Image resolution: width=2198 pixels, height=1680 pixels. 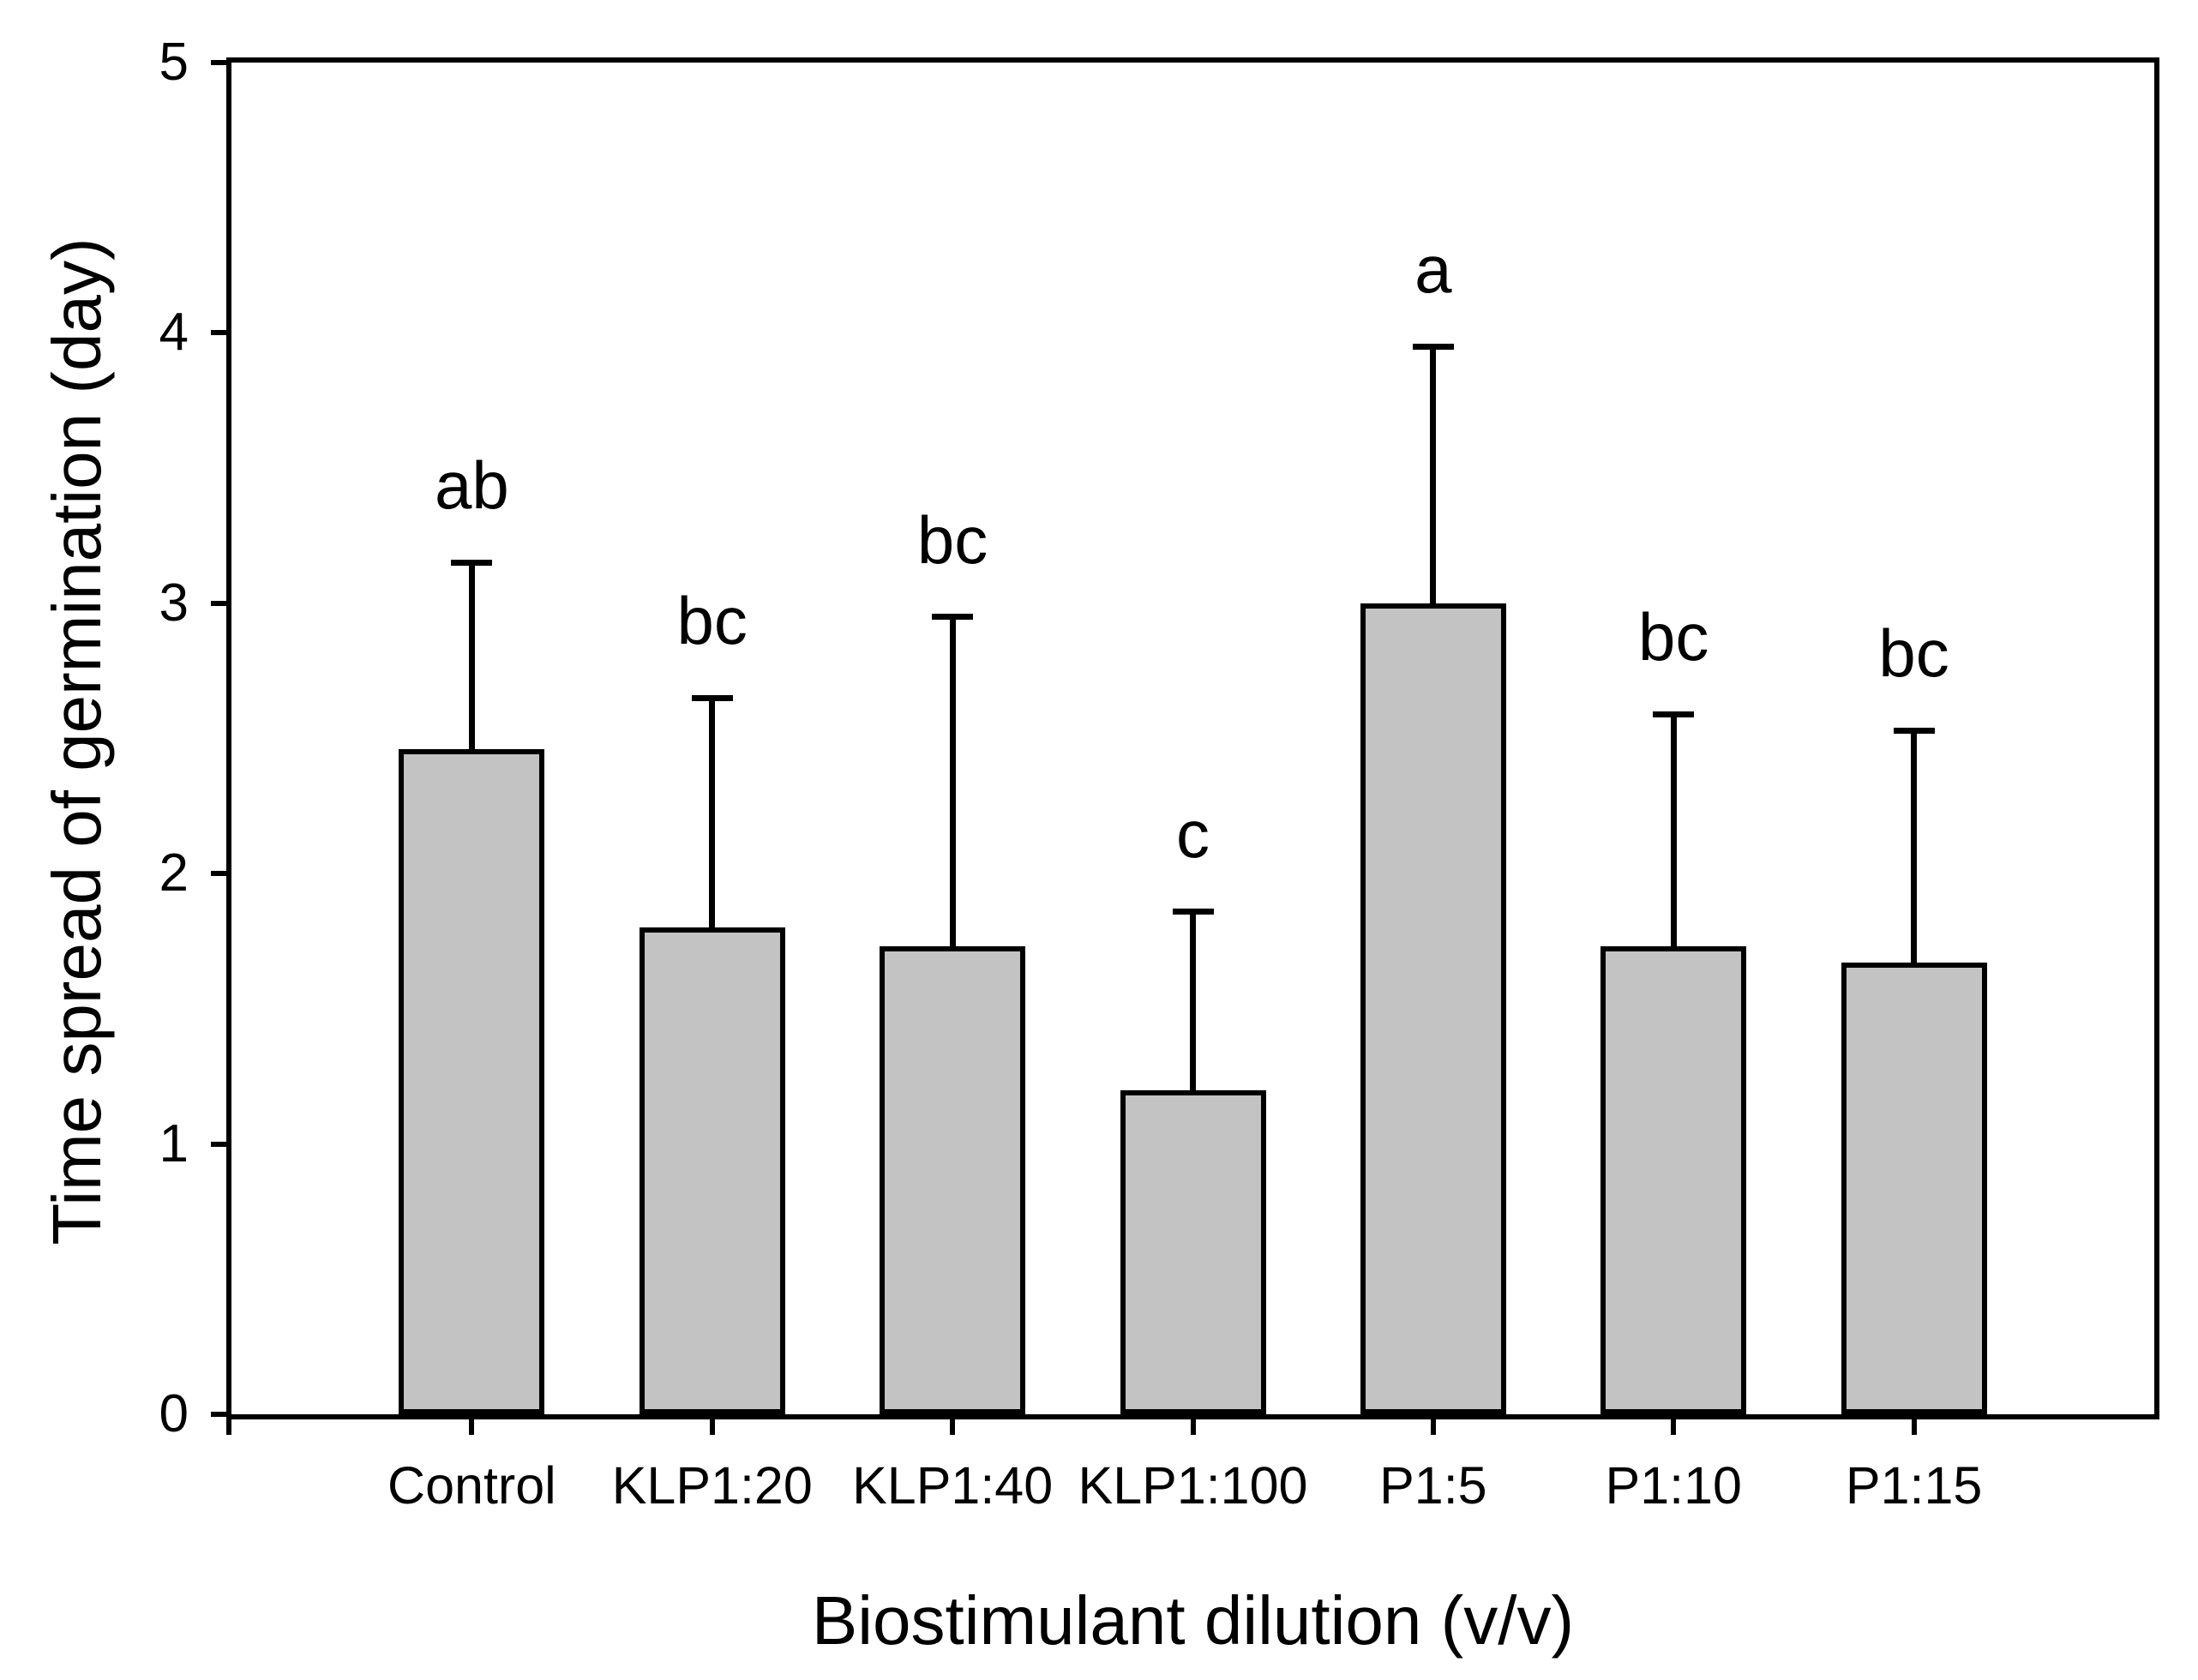 I want to click on x-category-label: Control, so click(x=471, y=1485).